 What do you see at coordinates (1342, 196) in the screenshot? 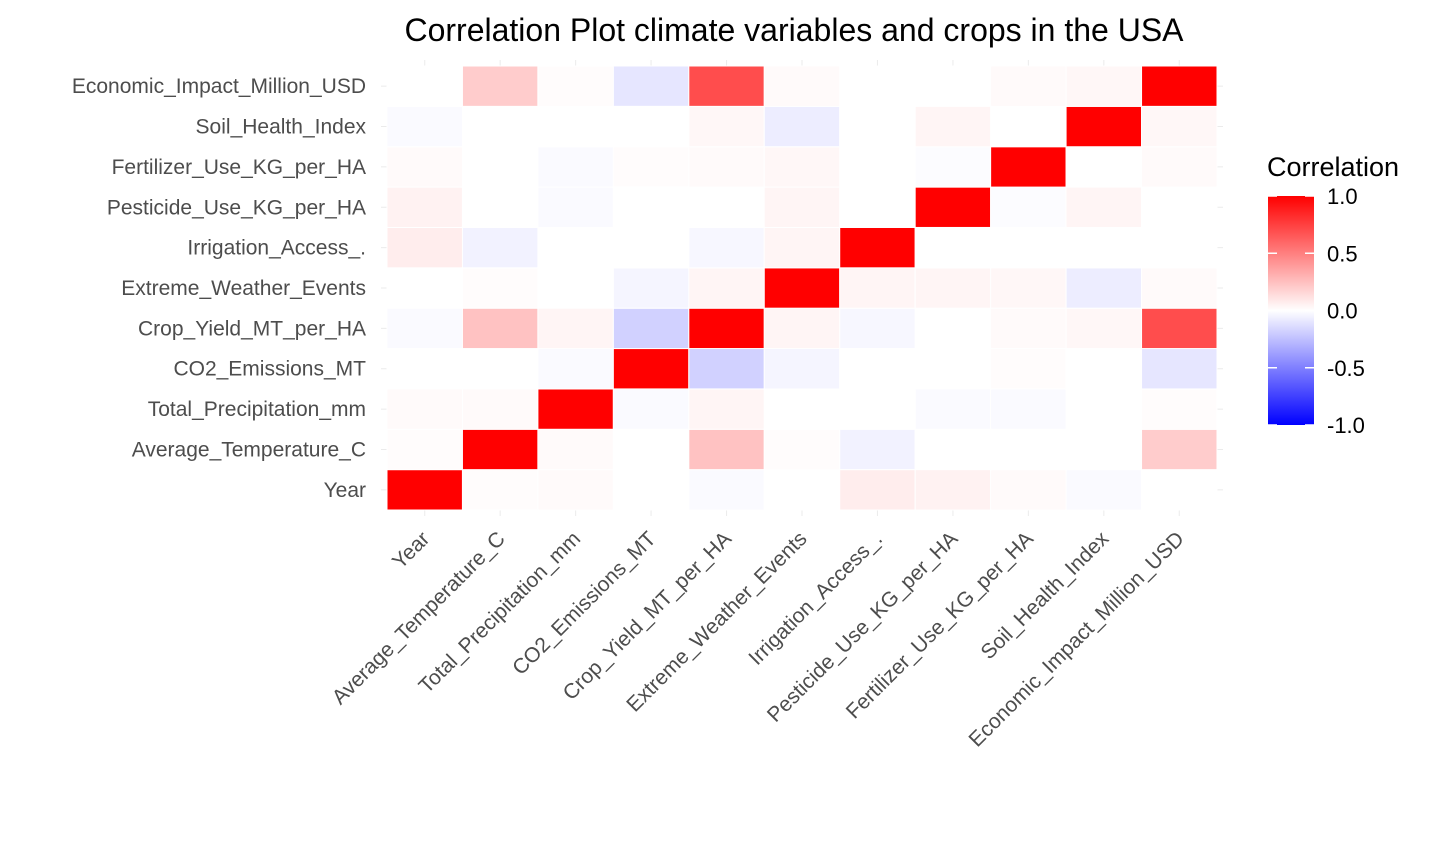
I see `legend-tick-label: 1.0` at bounding box center [1342, 196].